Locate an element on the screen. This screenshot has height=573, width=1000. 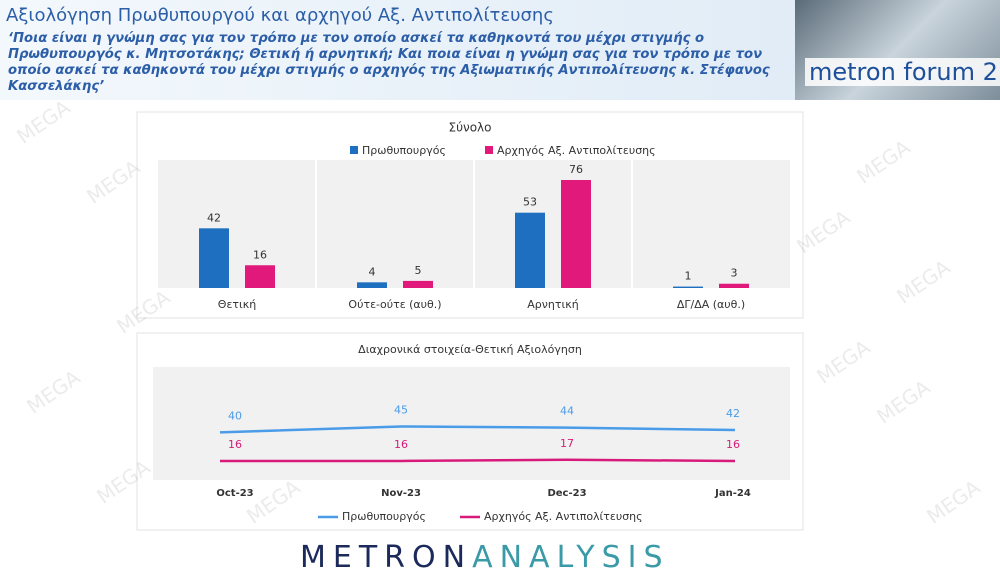
data-label: 44 is located at coordinates (567, 411).